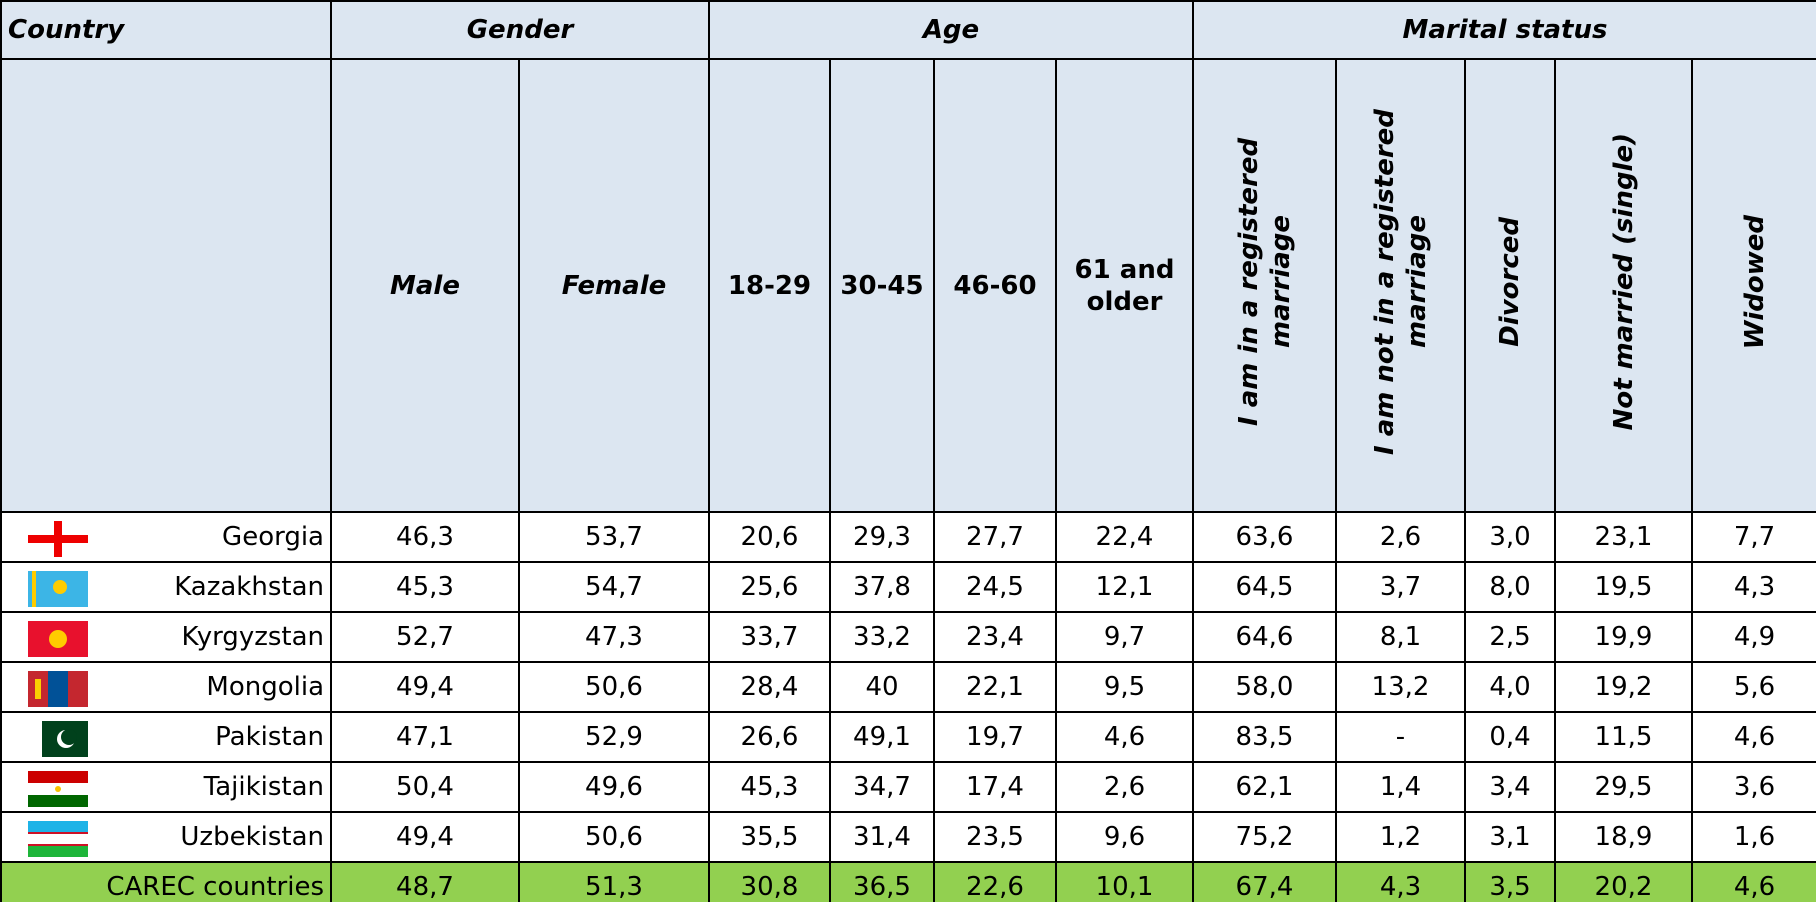 The height and width of the screenshot is (902, 1816). I want to click on column-header-text: 46-60, so click(995, 285).